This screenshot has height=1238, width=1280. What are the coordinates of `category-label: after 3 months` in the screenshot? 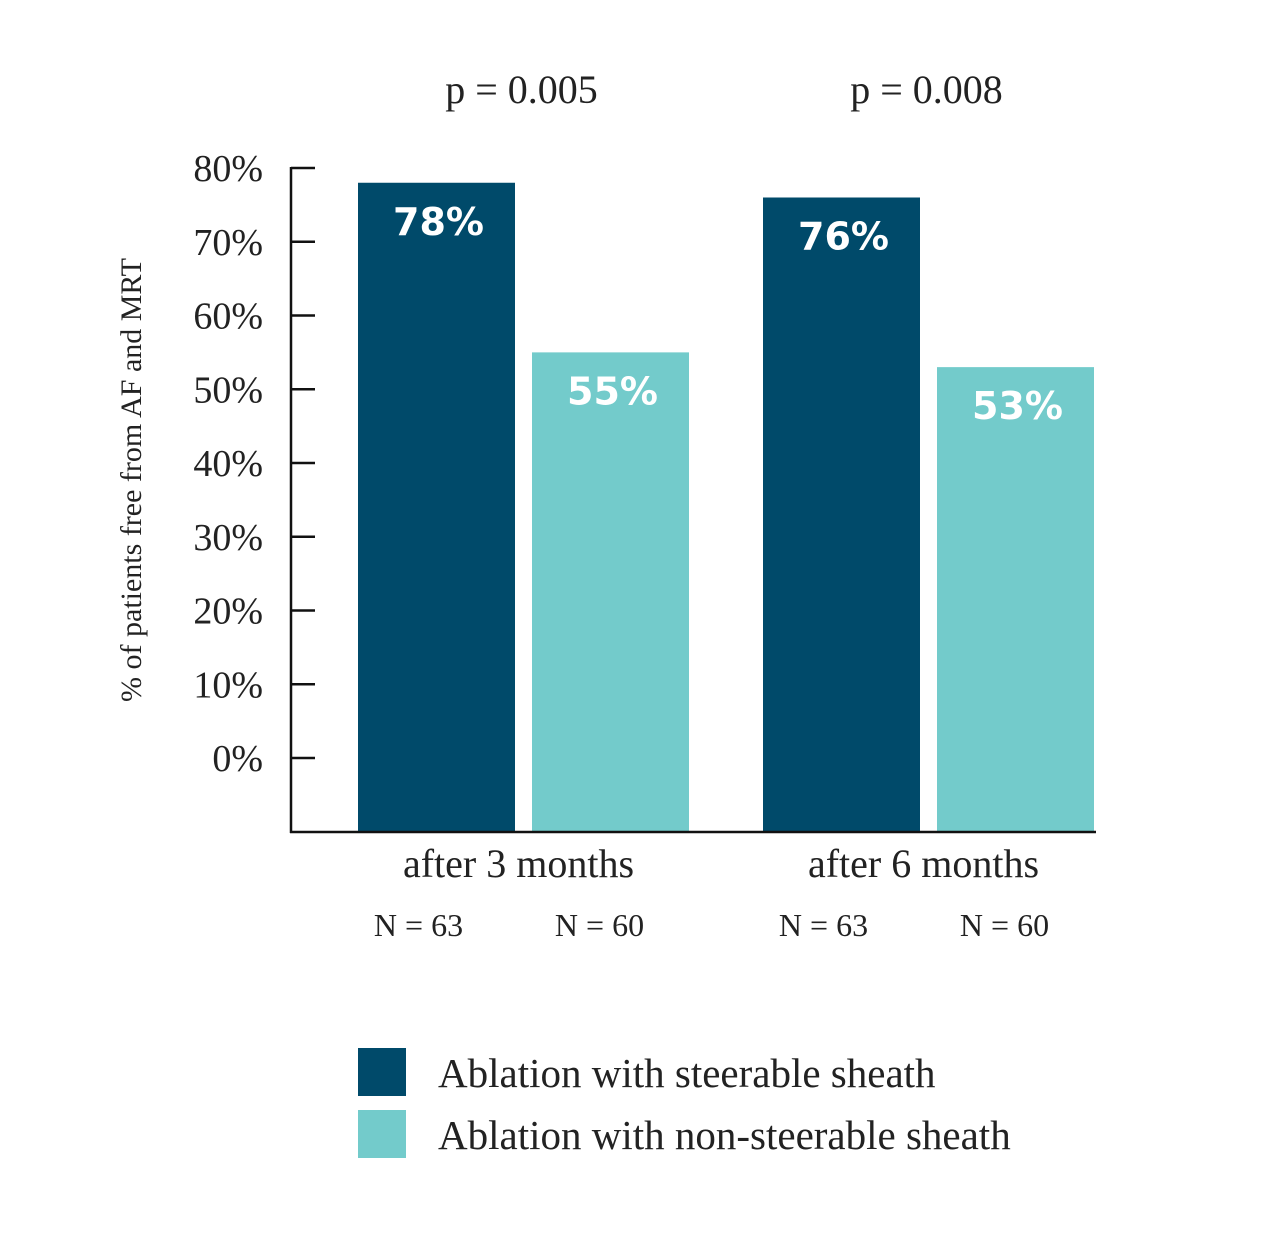 It's located at (518, 863).